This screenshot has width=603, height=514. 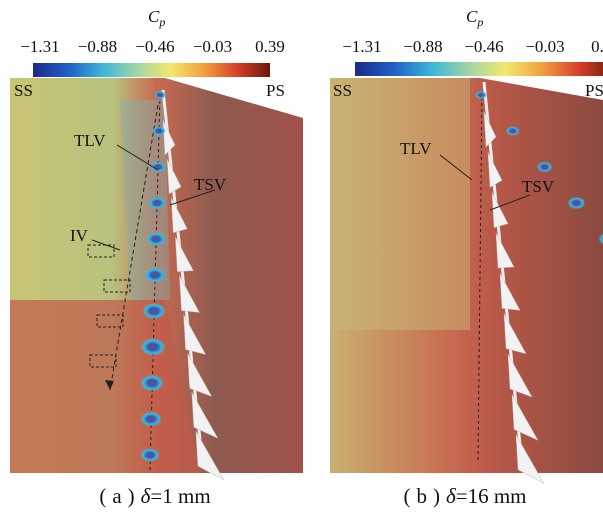 What do you see at coordinates (400, 204) in the screenshot?
I see `surface-contour` at bounding box center [400, 204].